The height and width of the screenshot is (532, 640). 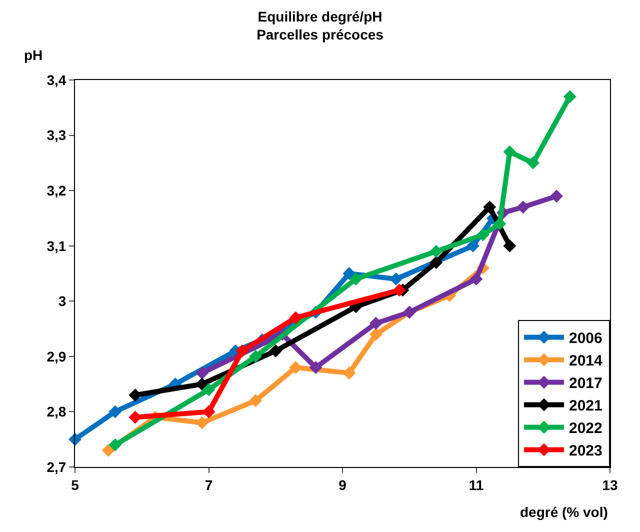 What do you see at coordinates (62, 301) in the screenshot?
I see `y-tick-label: 3` at bounding box center [62, 301].